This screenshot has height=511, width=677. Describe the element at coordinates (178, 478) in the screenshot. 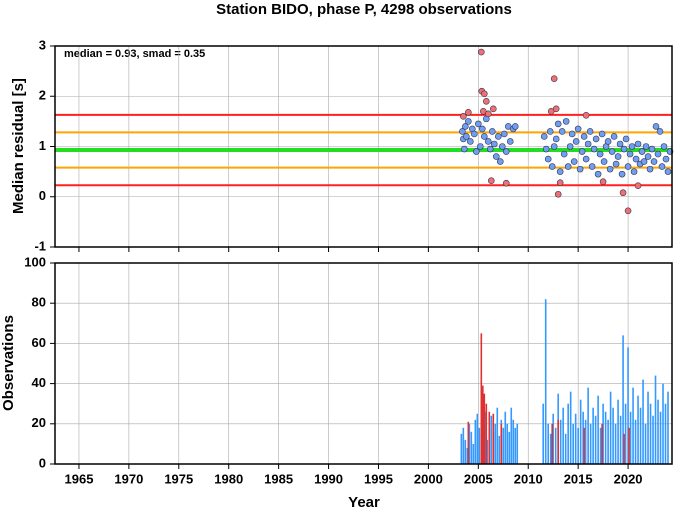

I see `x-tick-label: 1975` at that location.